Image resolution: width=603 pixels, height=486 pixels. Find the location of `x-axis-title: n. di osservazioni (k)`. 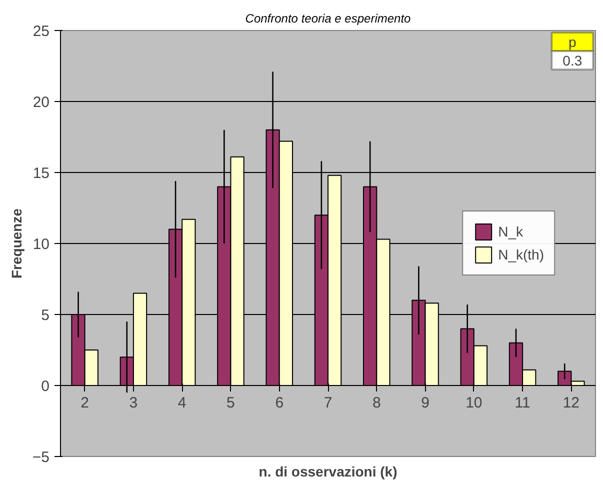

x-axis-title: n. di osservazioni (k) is located at coordinates (328, 472).